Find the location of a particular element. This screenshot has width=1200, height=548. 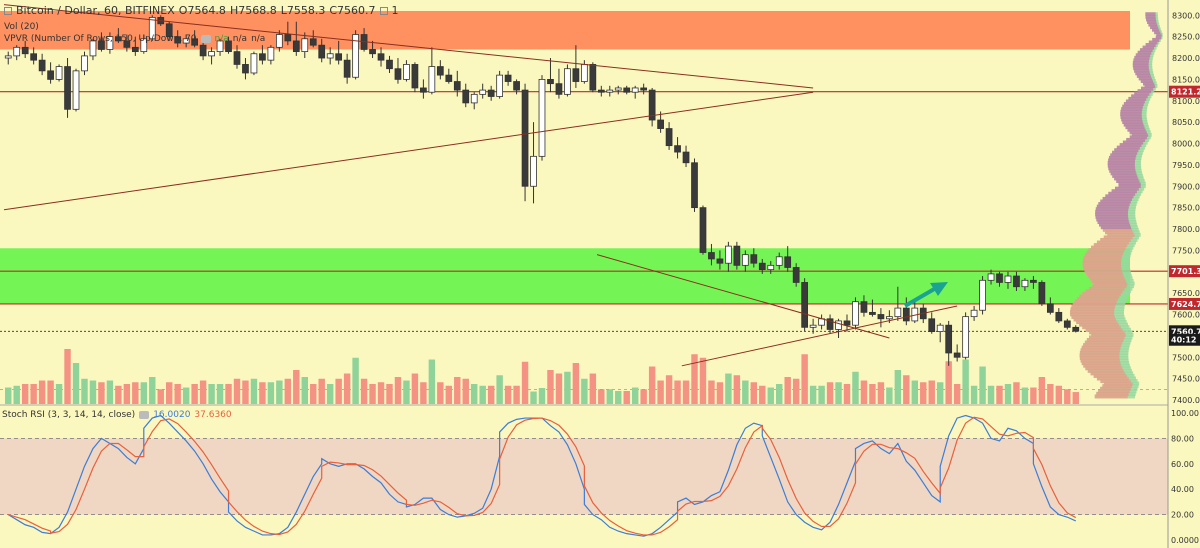

low-value: L7558.3 is located at coordinates (303, 10).